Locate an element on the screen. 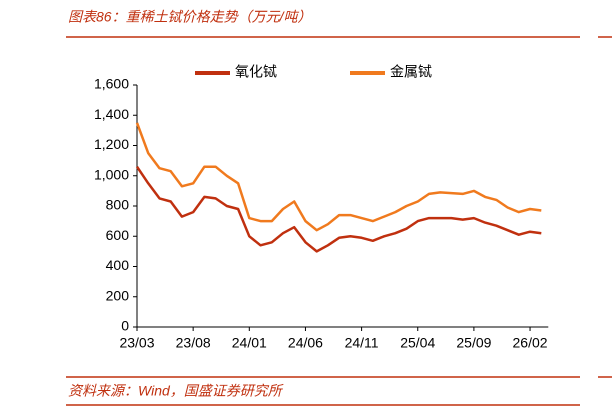 This screenshot has height=409, width=612. x-tick-label: 25/09 is located at coordinates (473, 343).